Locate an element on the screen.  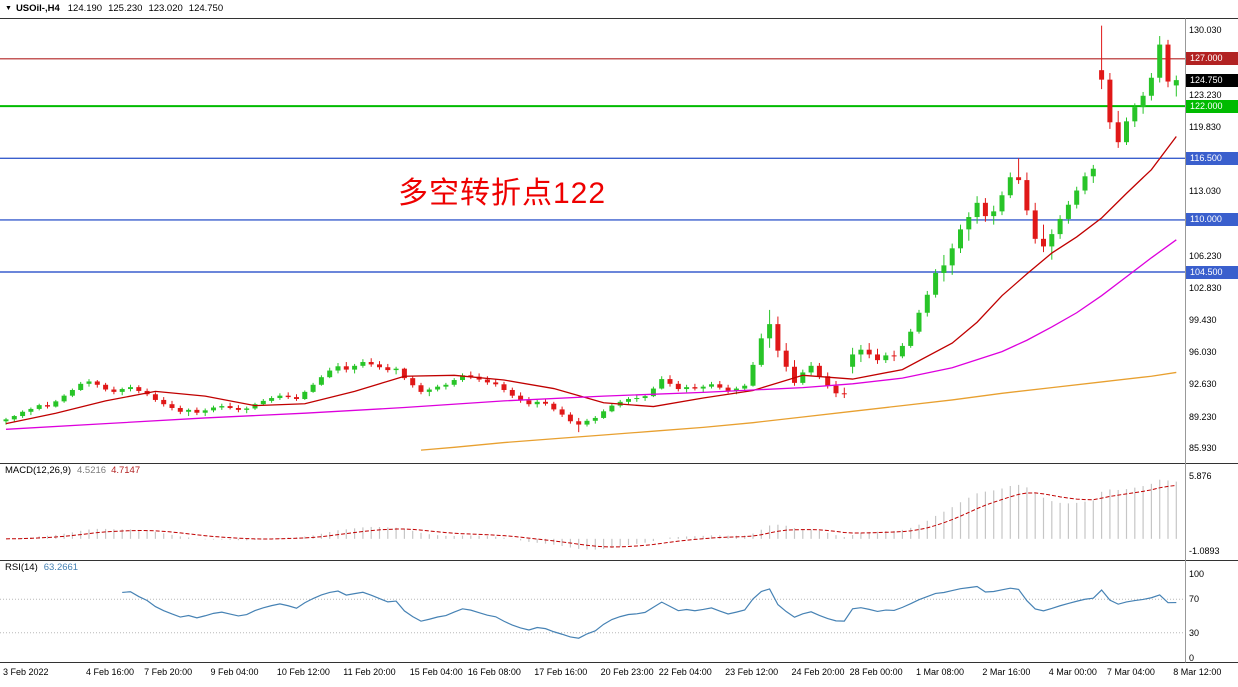
macd-signal-line is located at coordinates (591, 516).